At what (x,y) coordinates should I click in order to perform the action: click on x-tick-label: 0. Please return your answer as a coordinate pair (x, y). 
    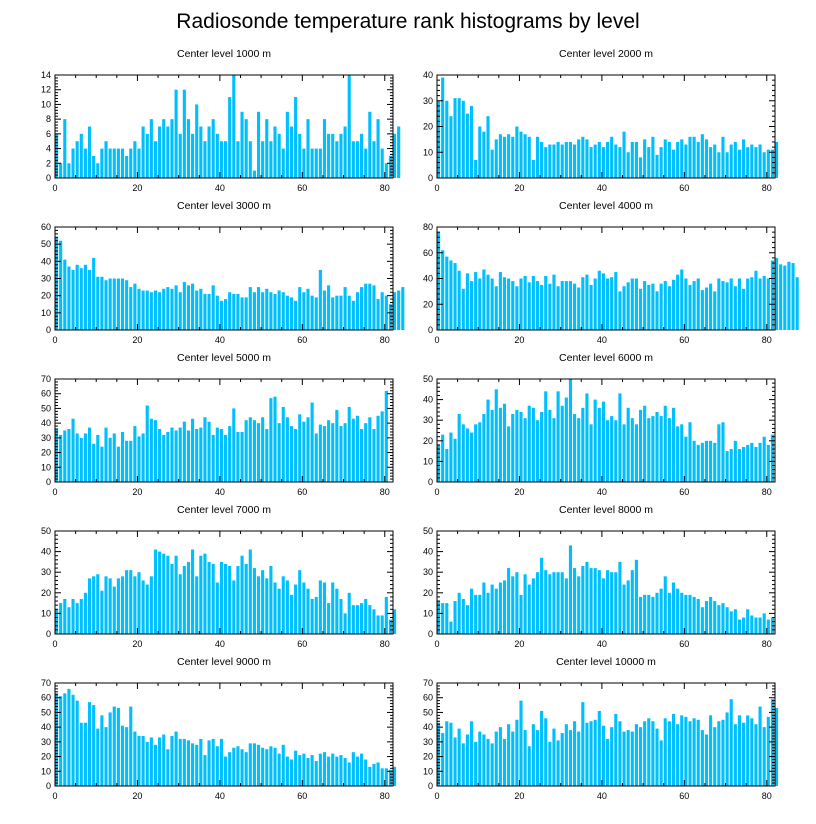
    Looking at the image, I should click on (54, 644).